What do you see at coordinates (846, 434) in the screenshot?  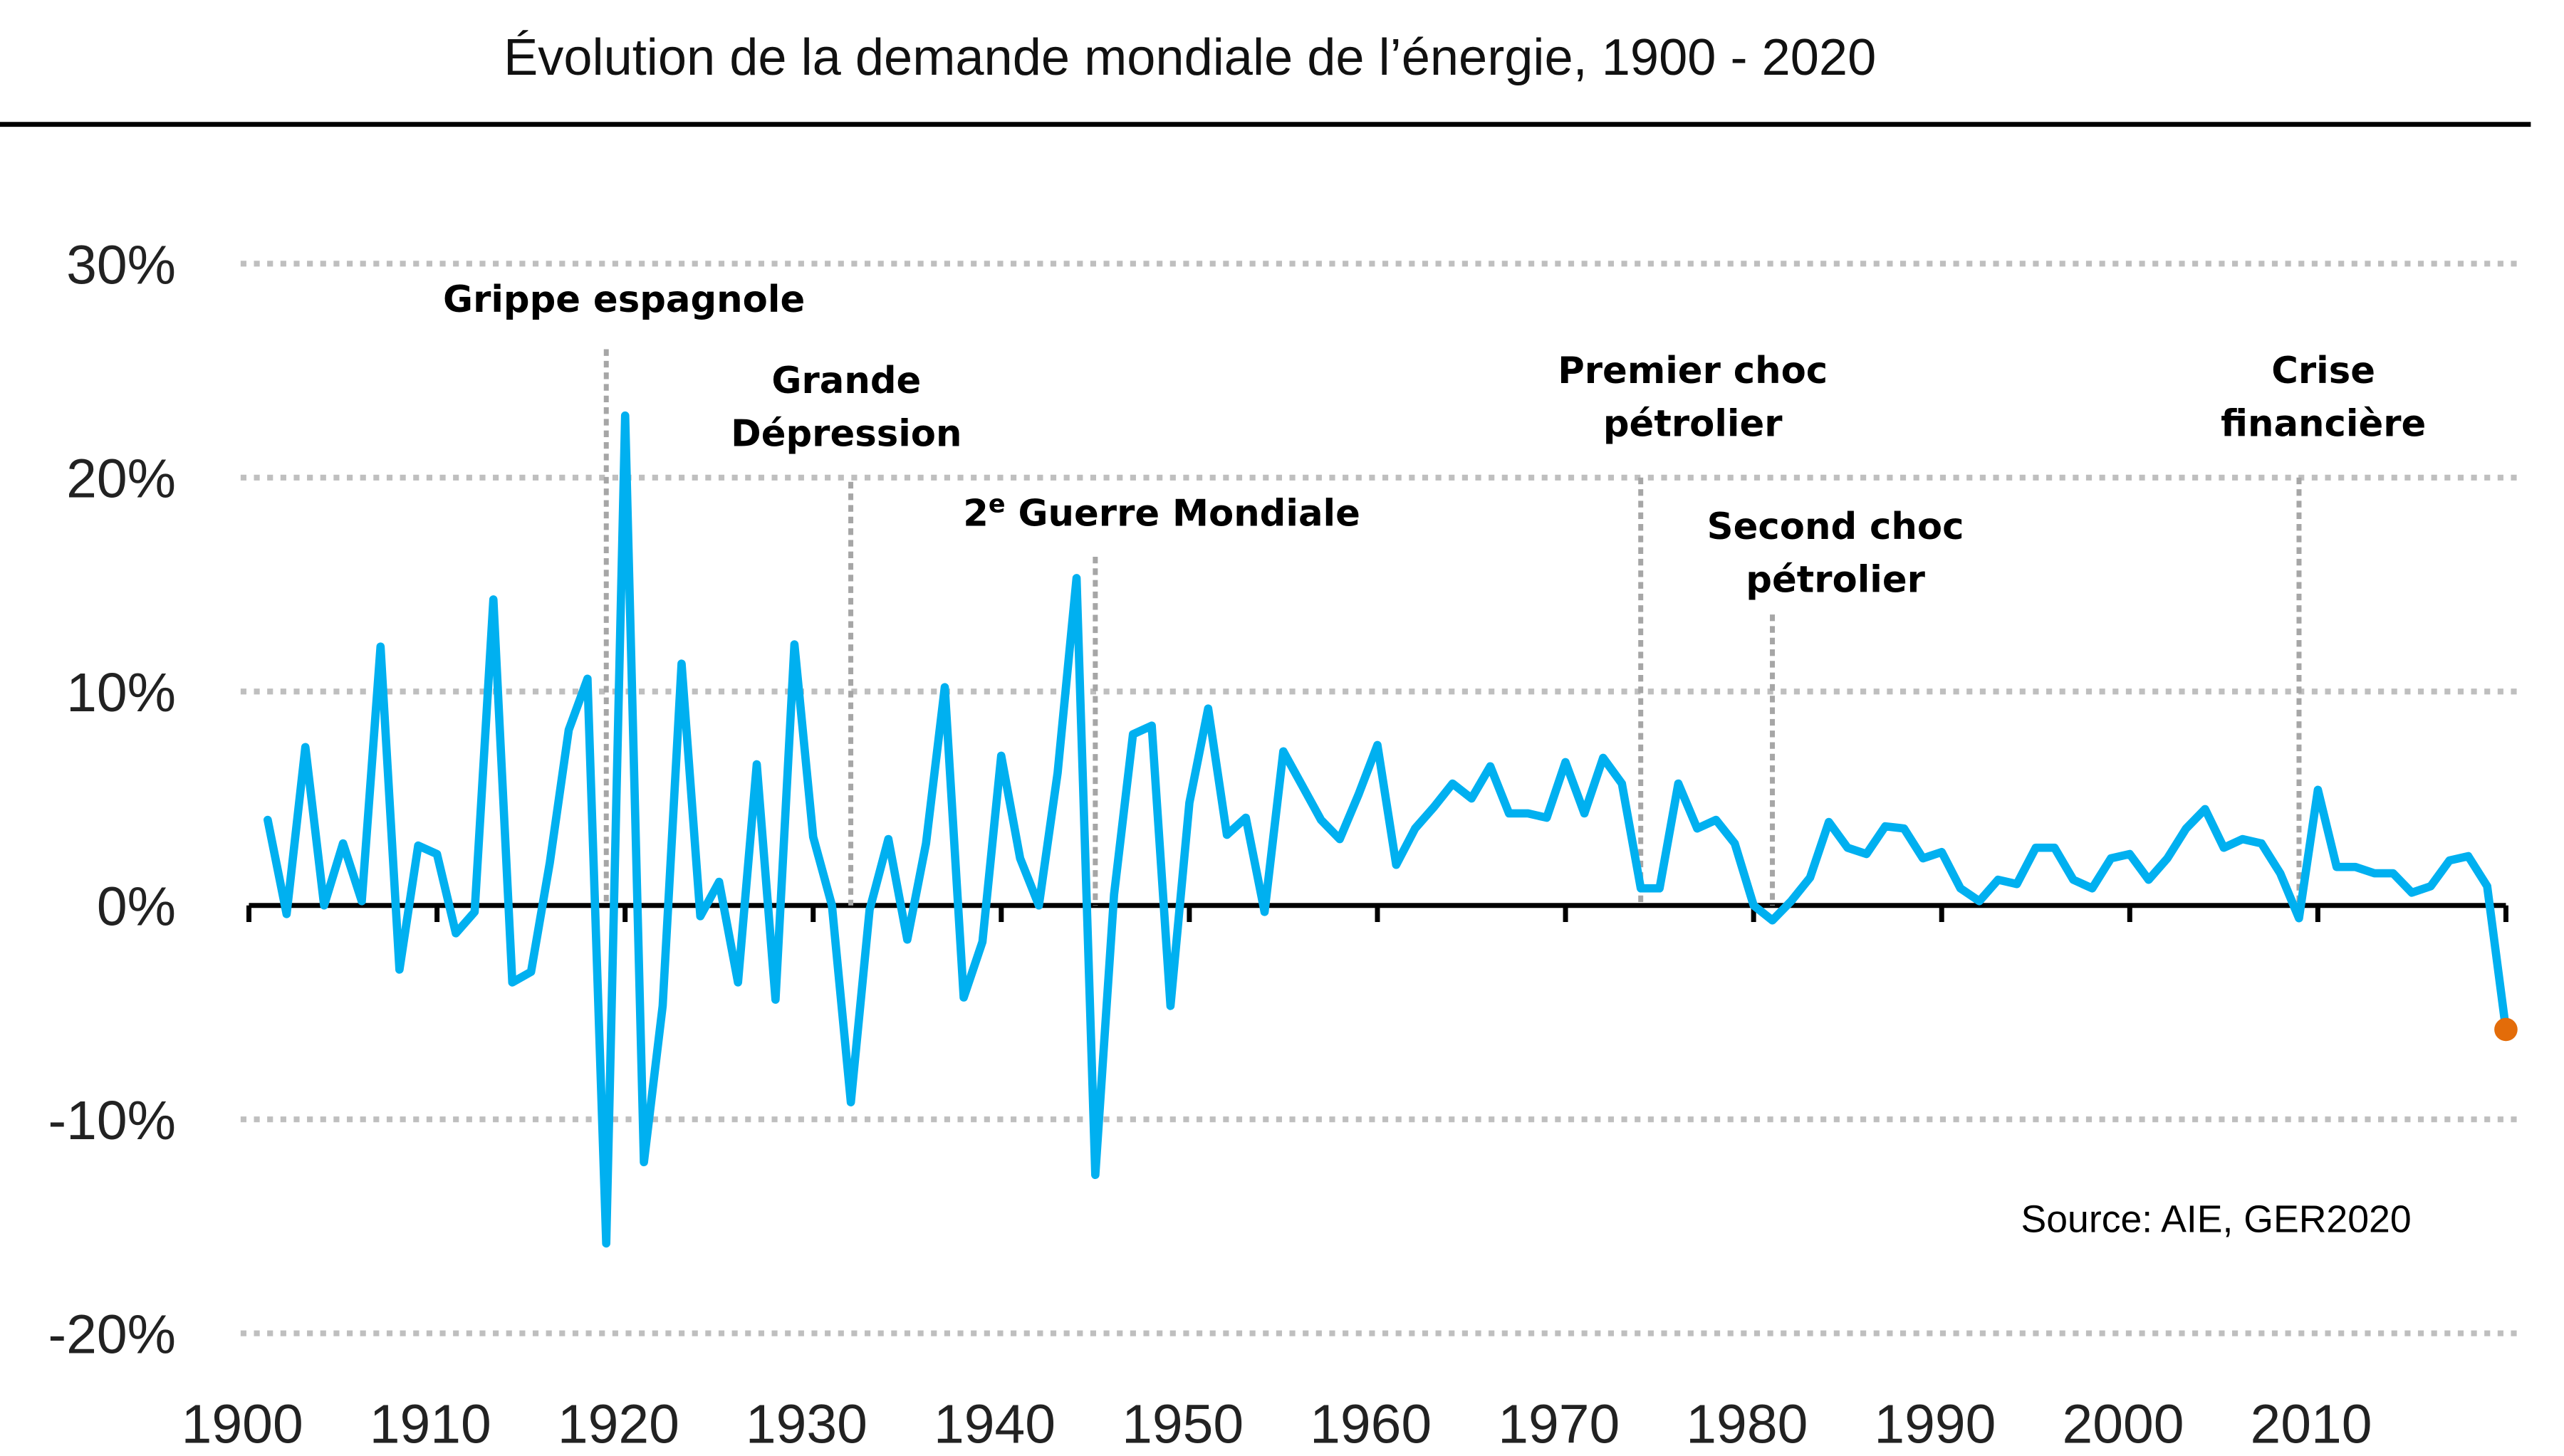 I see `annotation-label: Dépression` at bounding box center [846, 434].